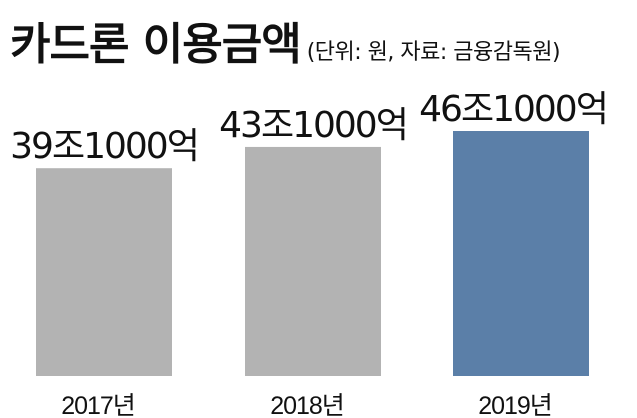 The image size is (637, 418). Describe the element at coordinates (515, 405) in the screenshot. I see `category-label-3: 2019년` at that location.